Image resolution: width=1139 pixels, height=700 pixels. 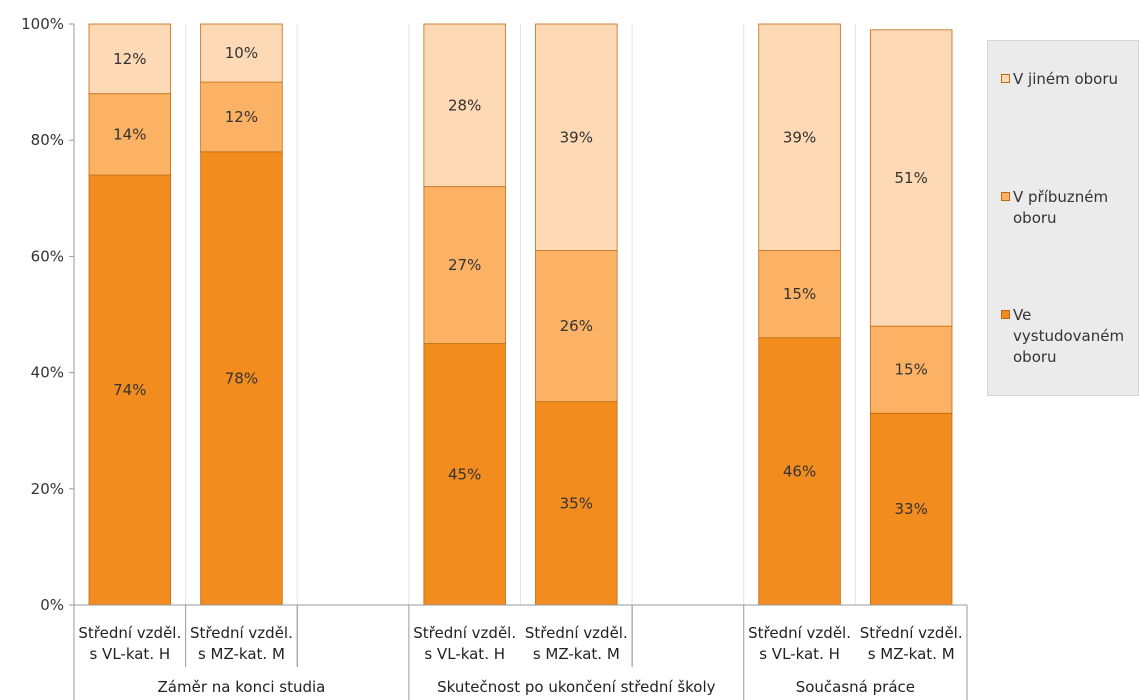 What do you see at coordinates (42, 24) in the screenshot?
I see `y-tick-label: 100%` at bounding box center [42, 24].